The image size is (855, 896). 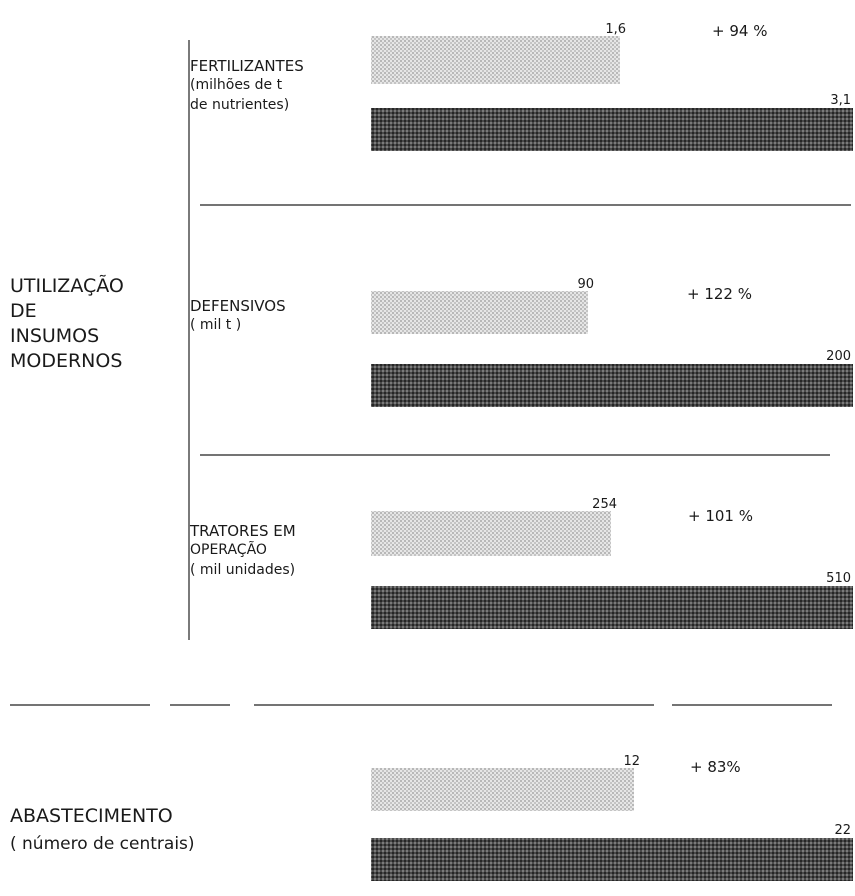 What do you see at coordinates (615, 29) in the screenshot?
I see `value-label-before: 1,6` at bounding box center [615, 29].